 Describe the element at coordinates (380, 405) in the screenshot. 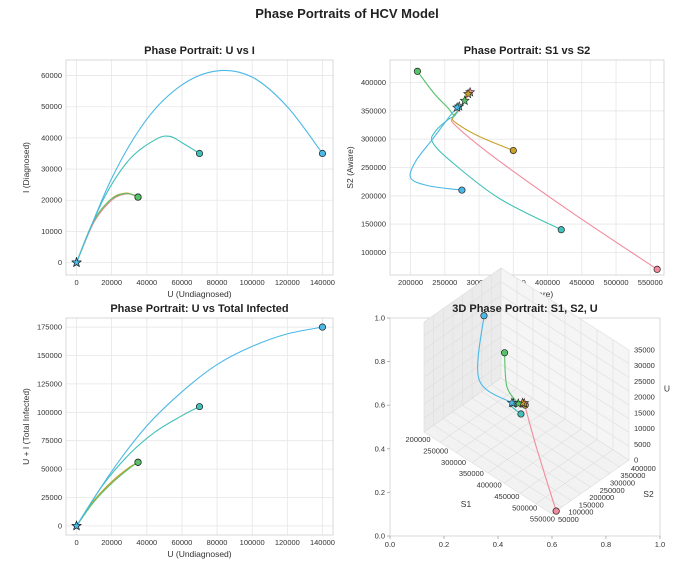

I see `frame-y-tick-label: 0.6` at that location.